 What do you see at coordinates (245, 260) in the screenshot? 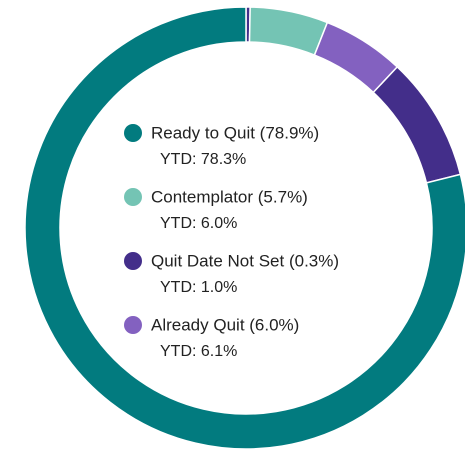
I see `legend-label: Quit Date Not Set (0.3%)` at bounding box center [245, 260].